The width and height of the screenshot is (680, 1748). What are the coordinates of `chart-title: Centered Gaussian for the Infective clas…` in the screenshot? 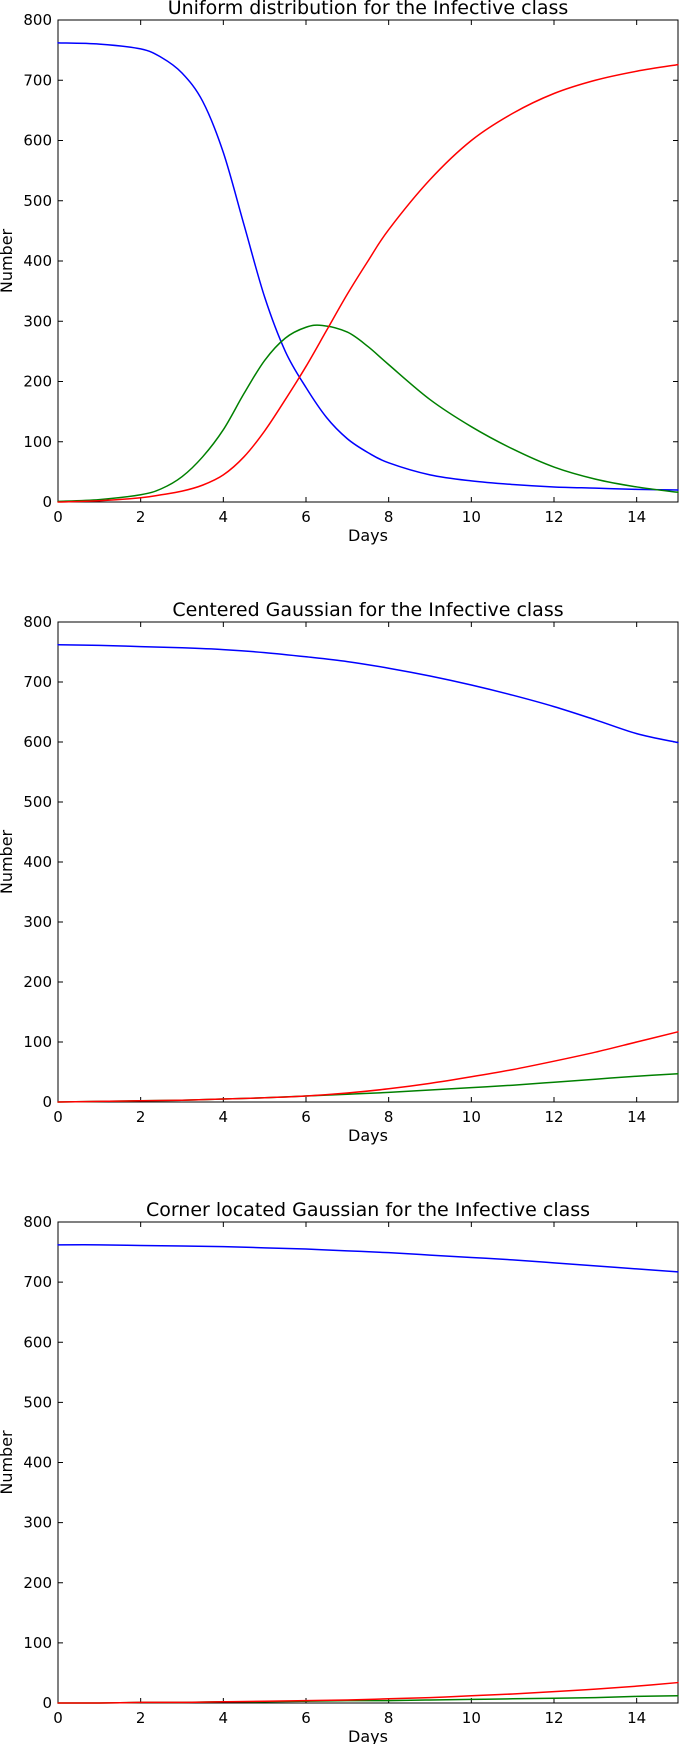 It's located at (367, 610).